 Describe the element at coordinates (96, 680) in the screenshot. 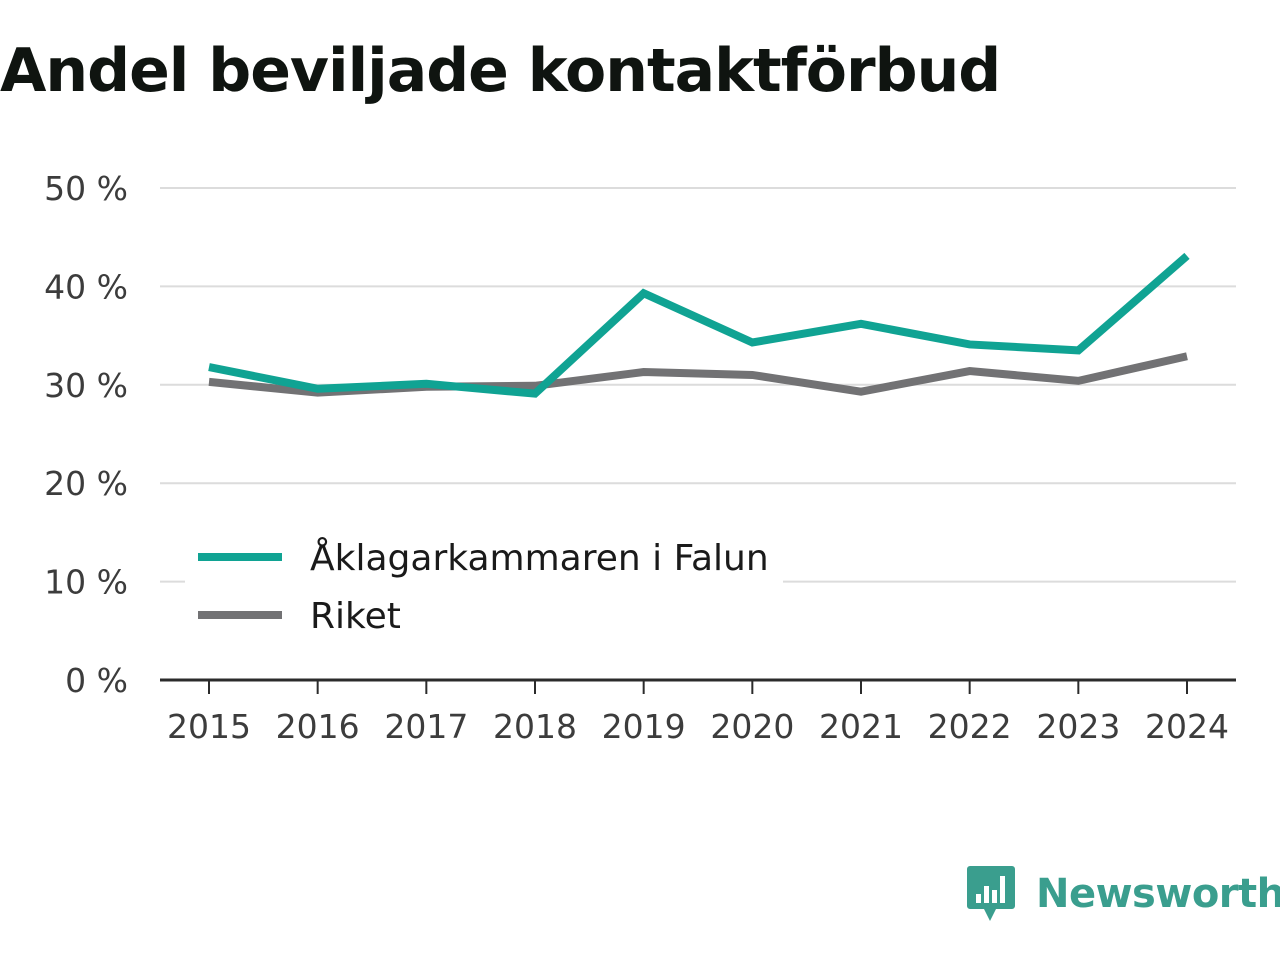

I see `y-tick-label: 0 %` at that location.